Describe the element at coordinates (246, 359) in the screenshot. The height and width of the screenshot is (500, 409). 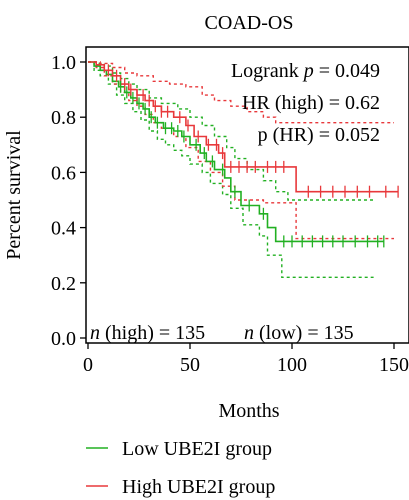
I see `x-axis: 0 50 100 150` at that location.